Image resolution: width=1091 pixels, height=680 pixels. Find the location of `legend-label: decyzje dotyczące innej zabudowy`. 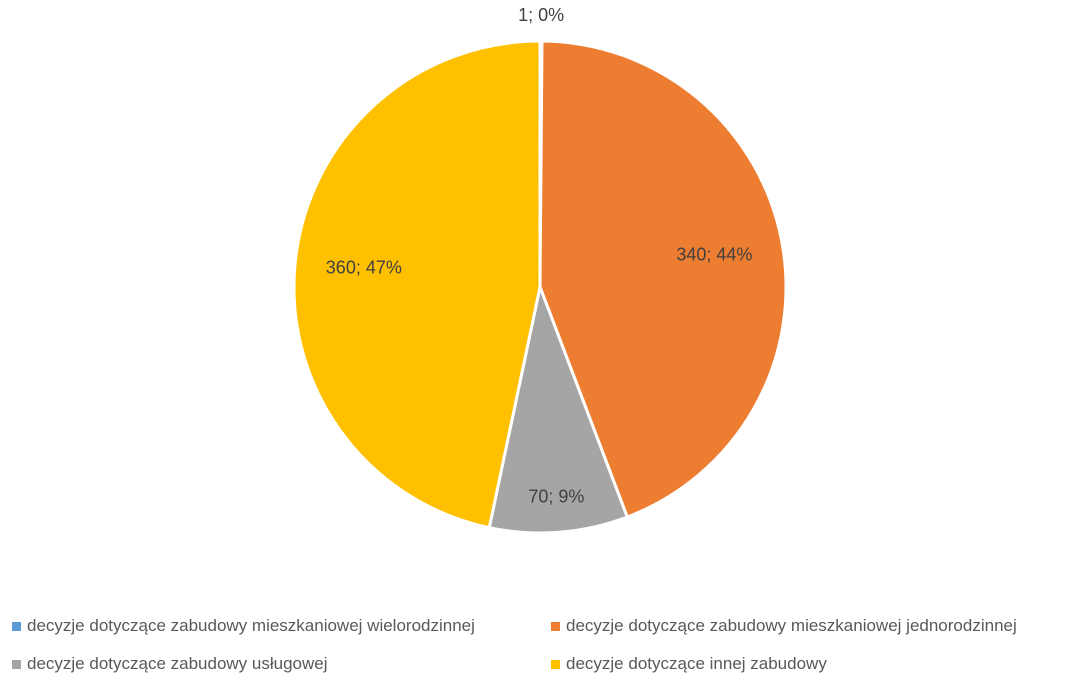

legend-label: decyzje dotyczące innej zabudowy is located at coordinates (696, 663).